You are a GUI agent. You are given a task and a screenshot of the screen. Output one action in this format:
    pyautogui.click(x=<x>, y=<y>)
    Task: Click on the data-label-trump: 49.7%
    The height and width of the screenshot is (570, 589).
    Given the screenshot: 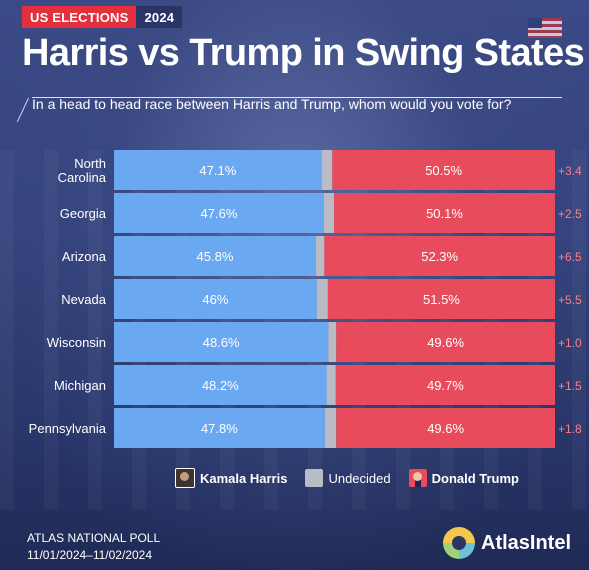 What is the action you would take?
    pyautogui.click(x=445, y=385)
    